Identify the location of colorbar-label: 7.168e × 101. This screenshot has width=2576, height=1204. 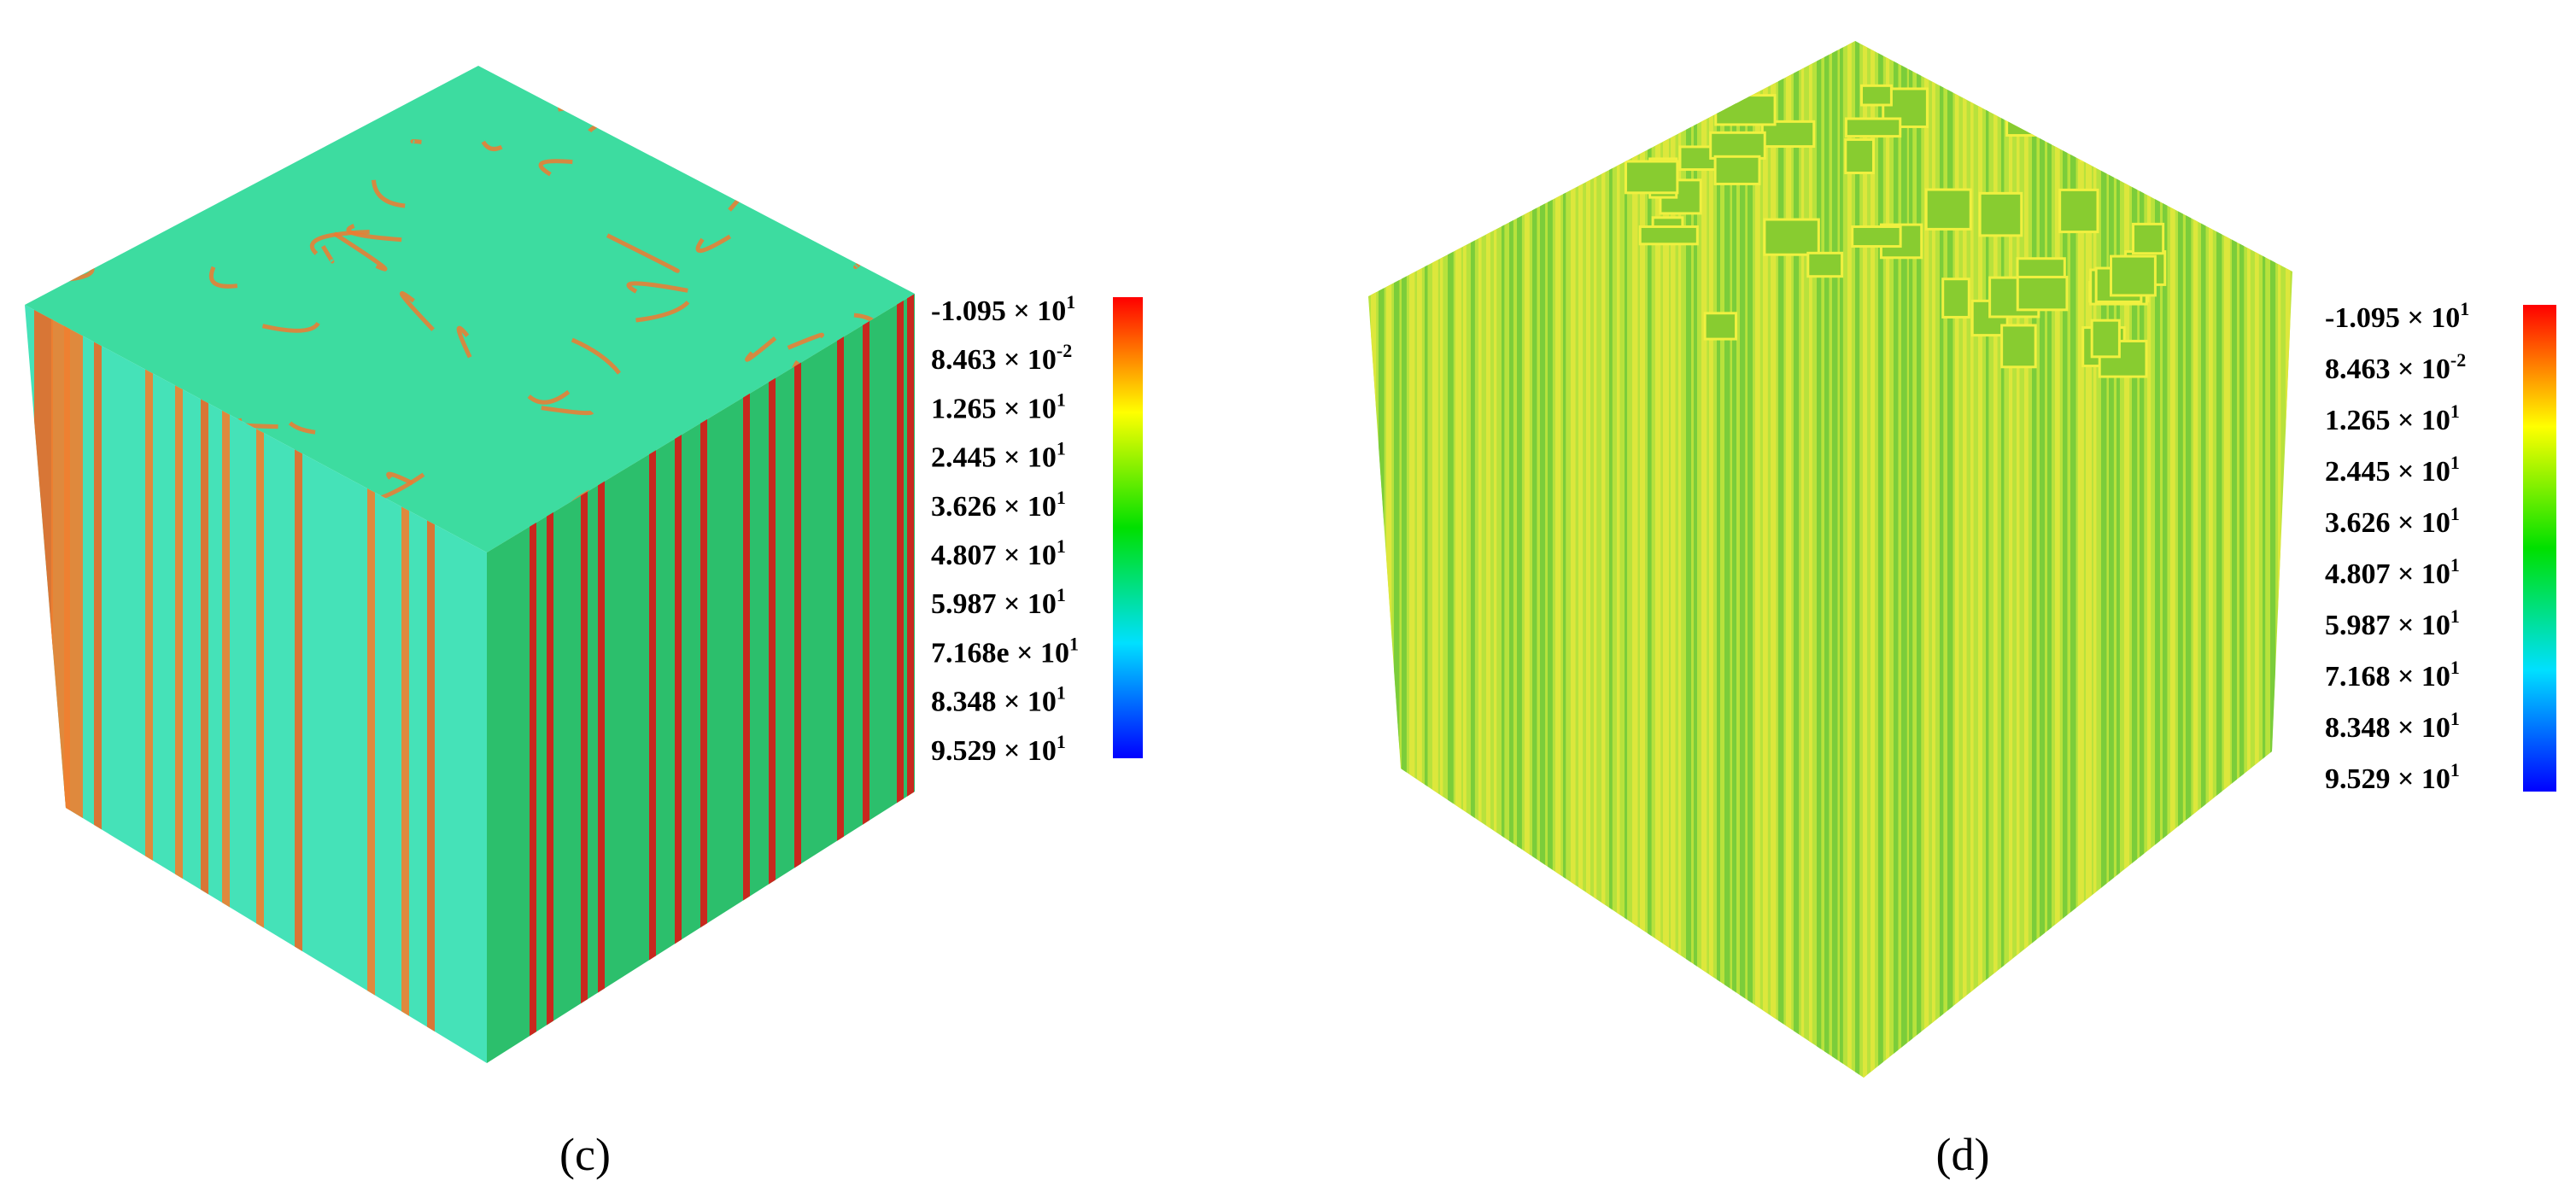
(1005, 651).